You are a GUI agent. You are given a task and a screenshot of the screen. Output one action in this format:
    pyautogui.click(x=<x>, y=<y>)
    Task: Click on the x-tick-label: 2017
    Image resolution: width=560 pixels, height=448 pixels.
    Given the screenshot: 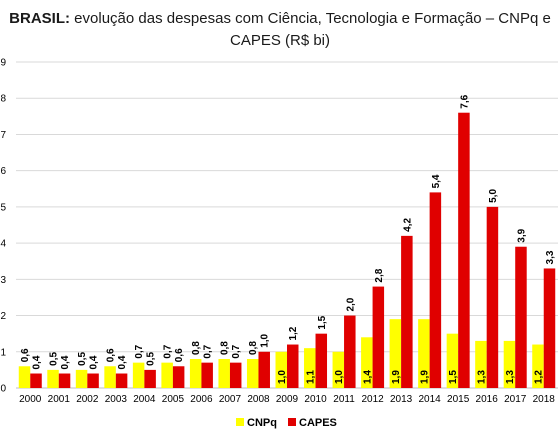 What is the action you would take?
    pyautogui.click(x=515, y=399)
    